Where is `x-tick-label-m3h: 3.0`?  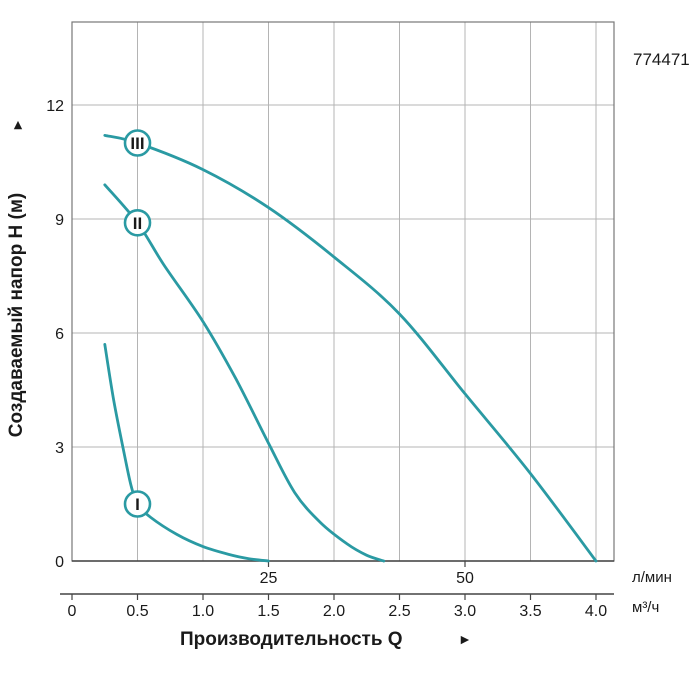 x-tick-label-m3h: 3.0 is located at coordinates (465, 611).